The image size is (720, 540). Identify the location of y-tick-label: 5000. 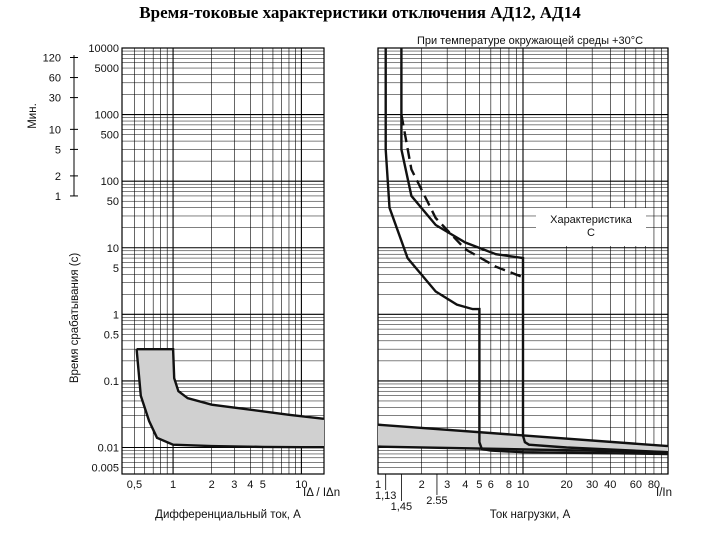
(107, 69).